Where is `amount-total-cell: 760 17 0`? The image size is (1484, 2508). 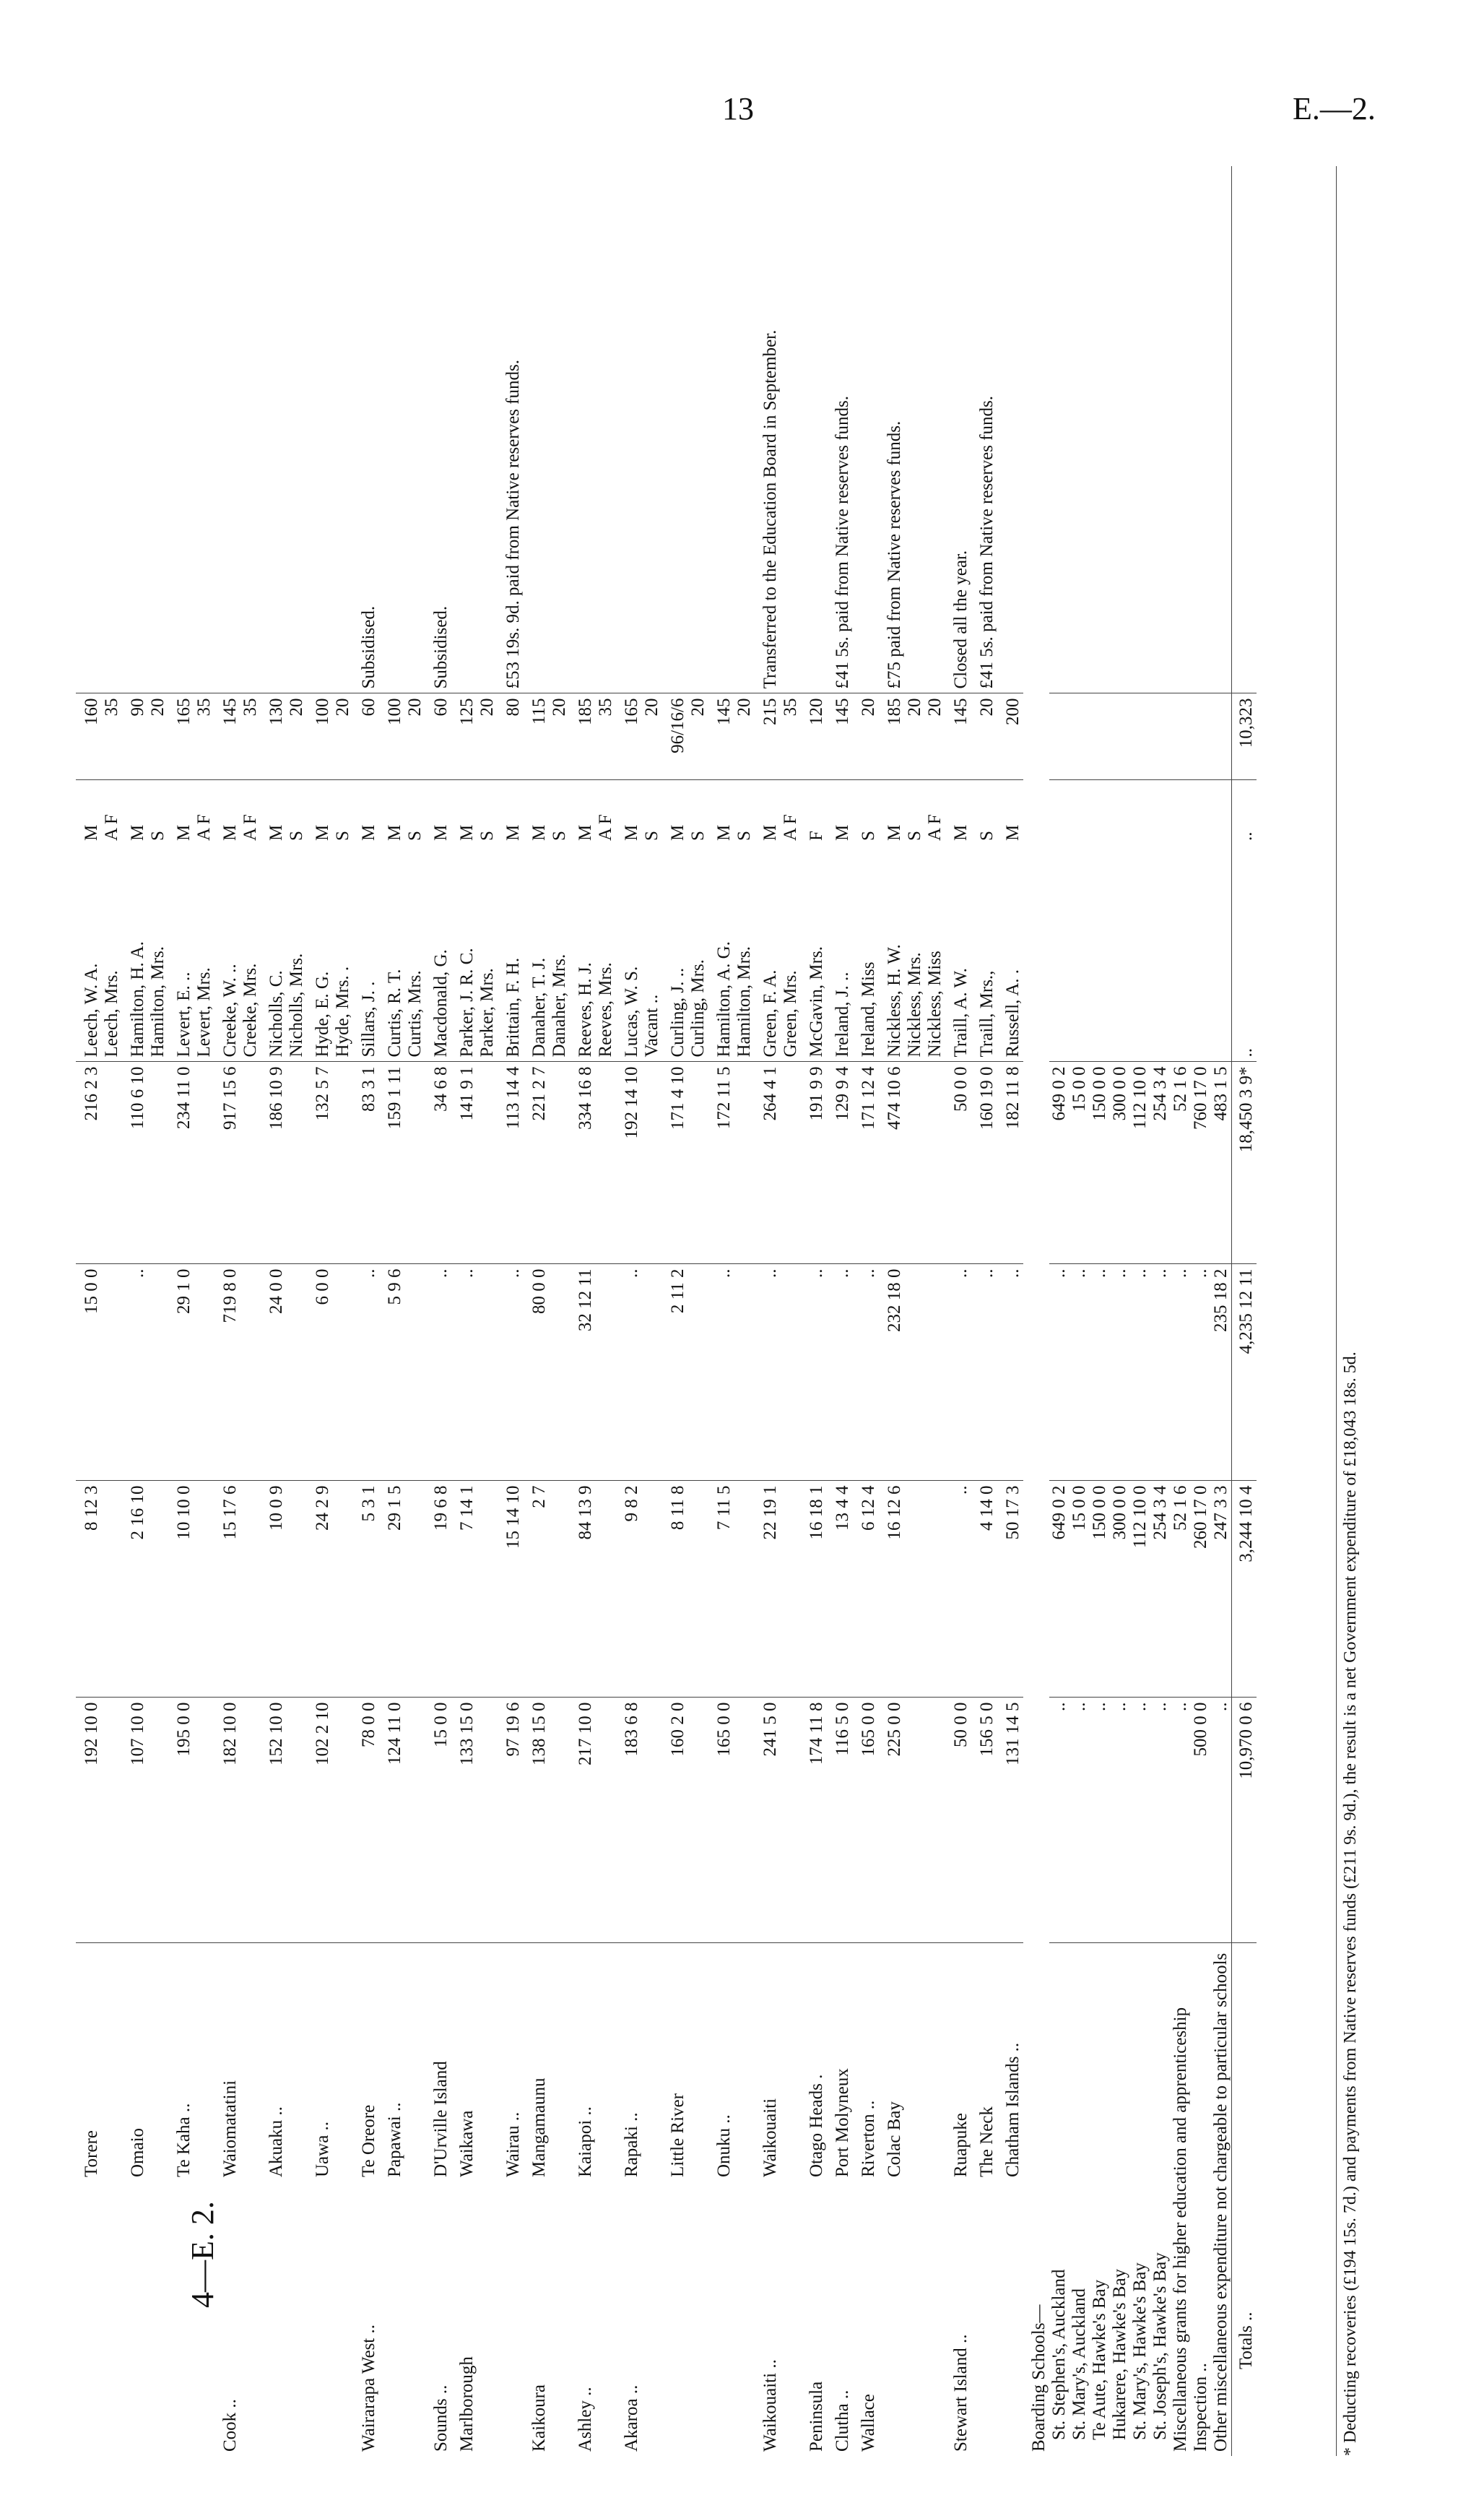
amount-total-cell: 760 17 0 is located at coordinates (1201, 1163).